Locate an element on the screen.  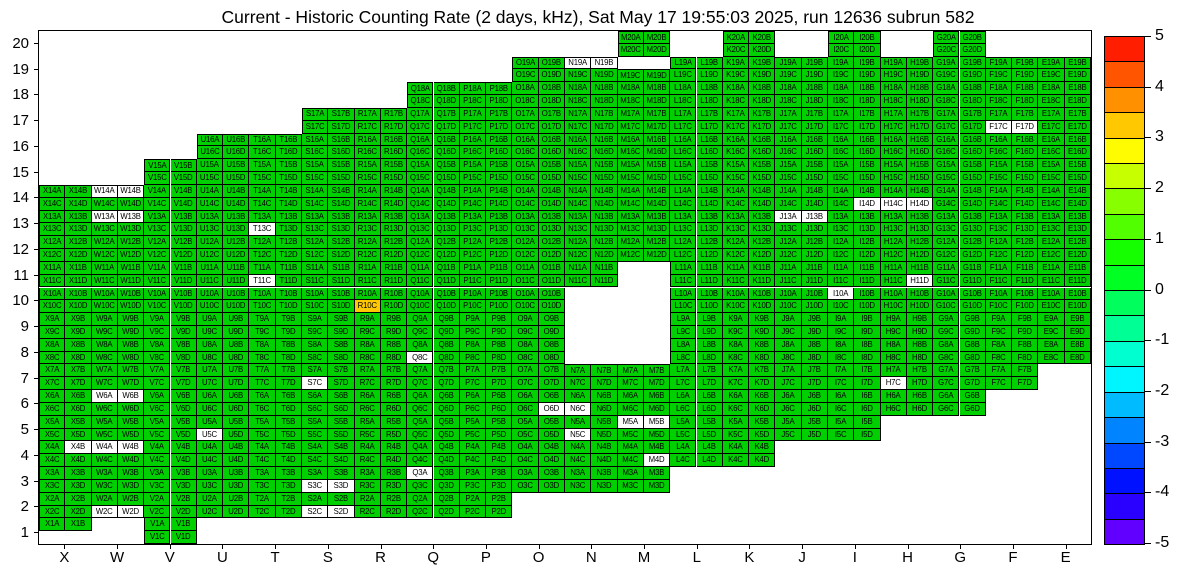
heatmap-cell: W4B is located at coordinates (131, 448).